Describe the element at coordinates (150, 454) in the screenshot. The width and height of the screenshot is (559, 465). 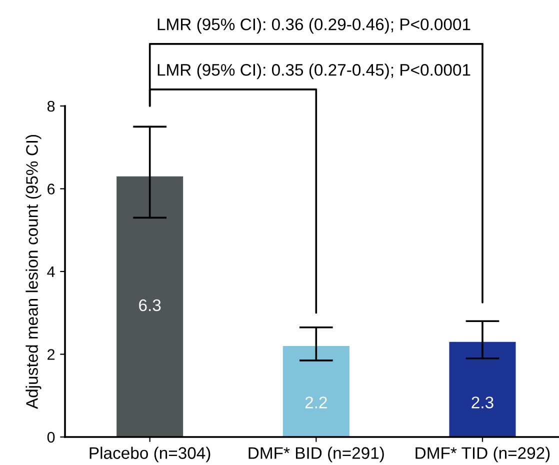
I see `x-tick-label: Placebo (n=304)` at that location.